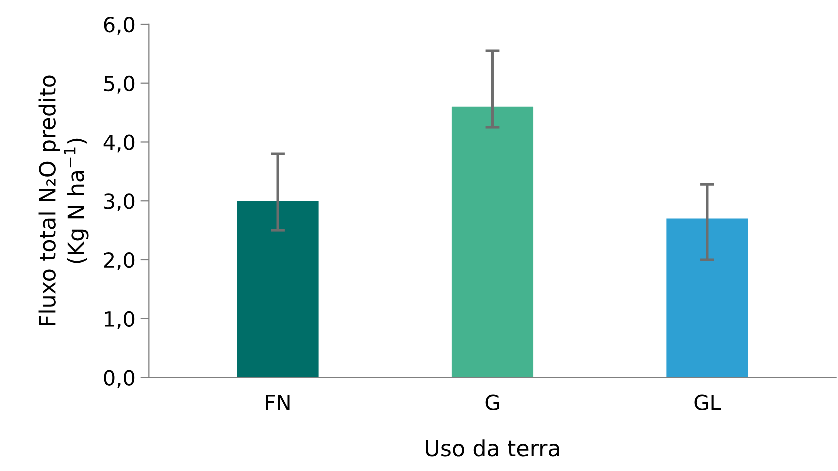 This screenshot has height=471, width=838. Describe the element at coordinates (119, 25) in the screenshot. I see `y-tick-label: 6,0` at that location.